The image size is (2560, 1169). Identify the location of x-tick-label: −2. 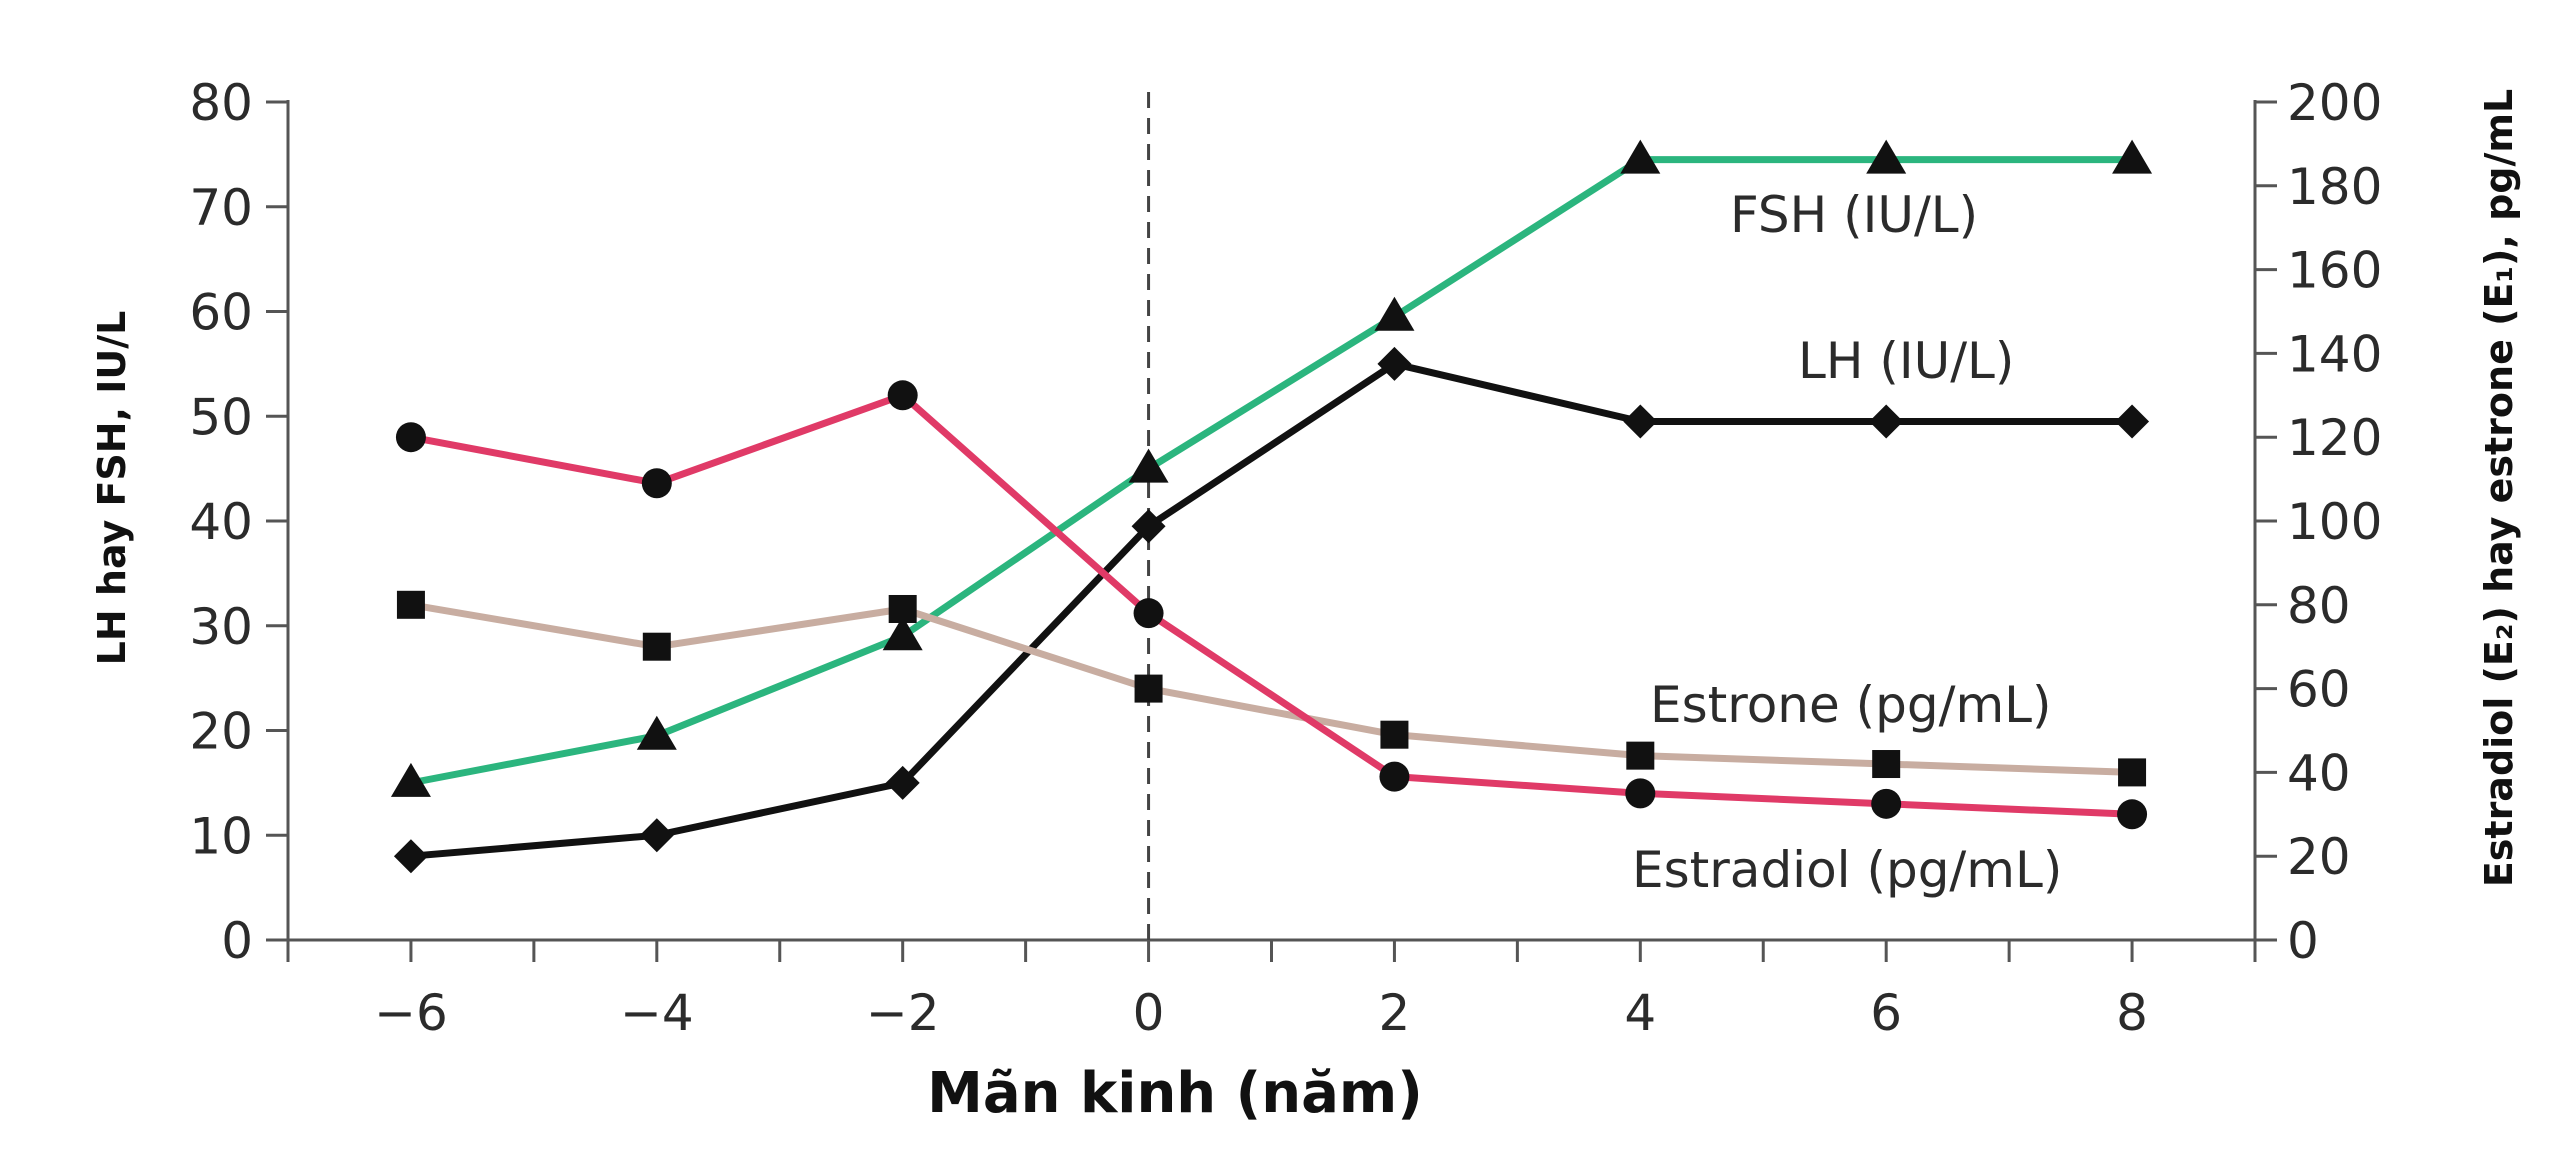
(903, 1013).